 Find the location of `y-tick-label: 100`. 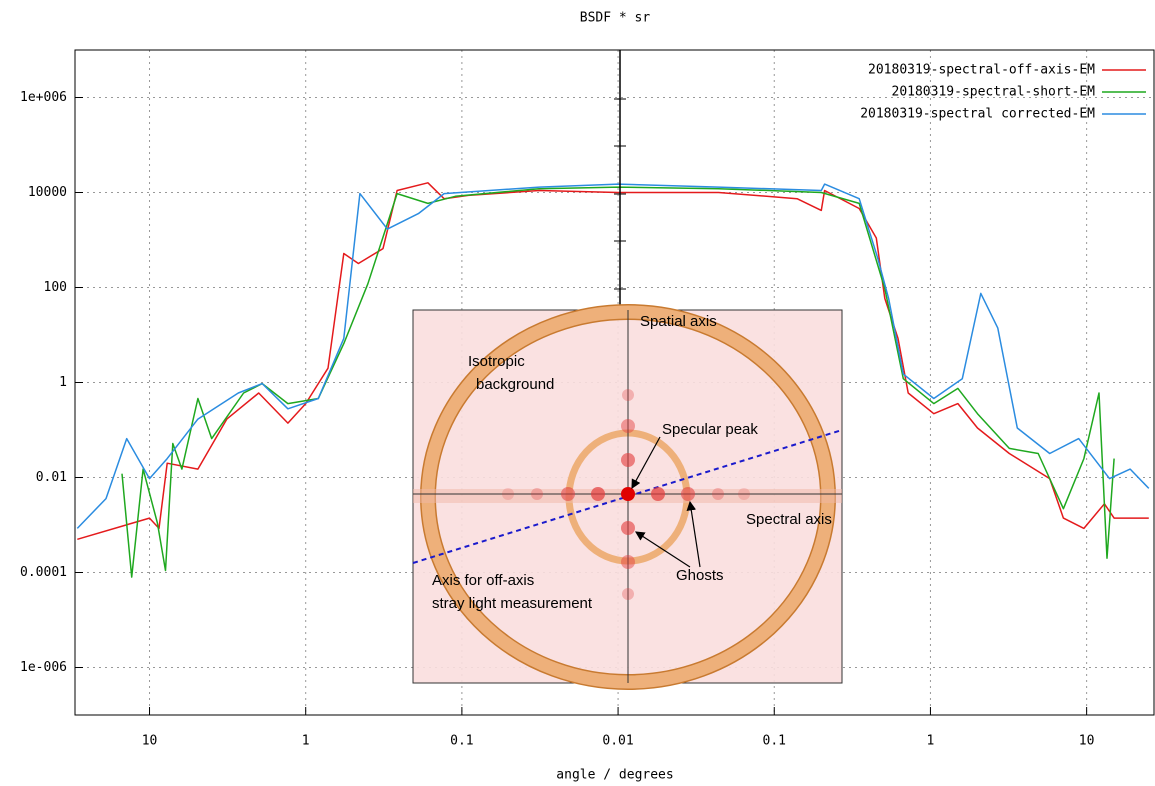

y-tick-label: 100 is located at coordinates (55, 287).